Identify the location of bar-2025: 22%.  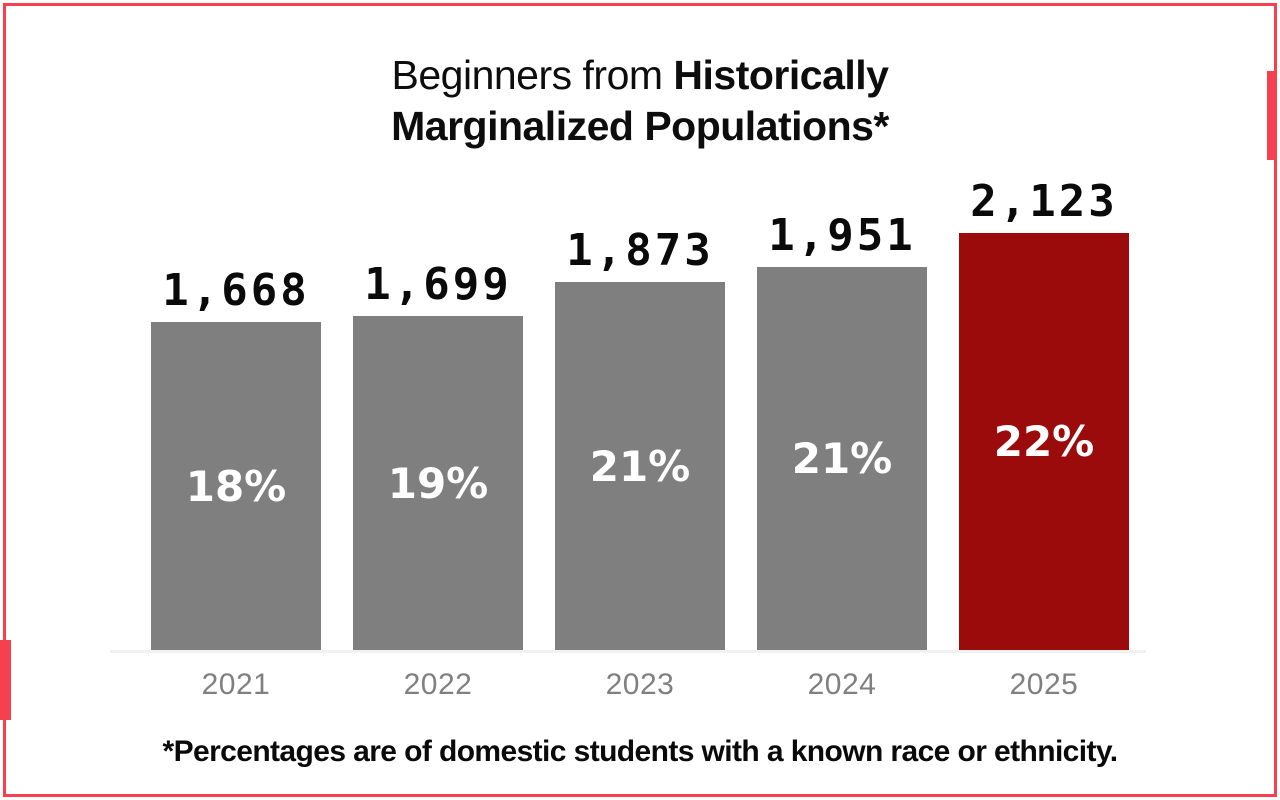
(1044, 441).